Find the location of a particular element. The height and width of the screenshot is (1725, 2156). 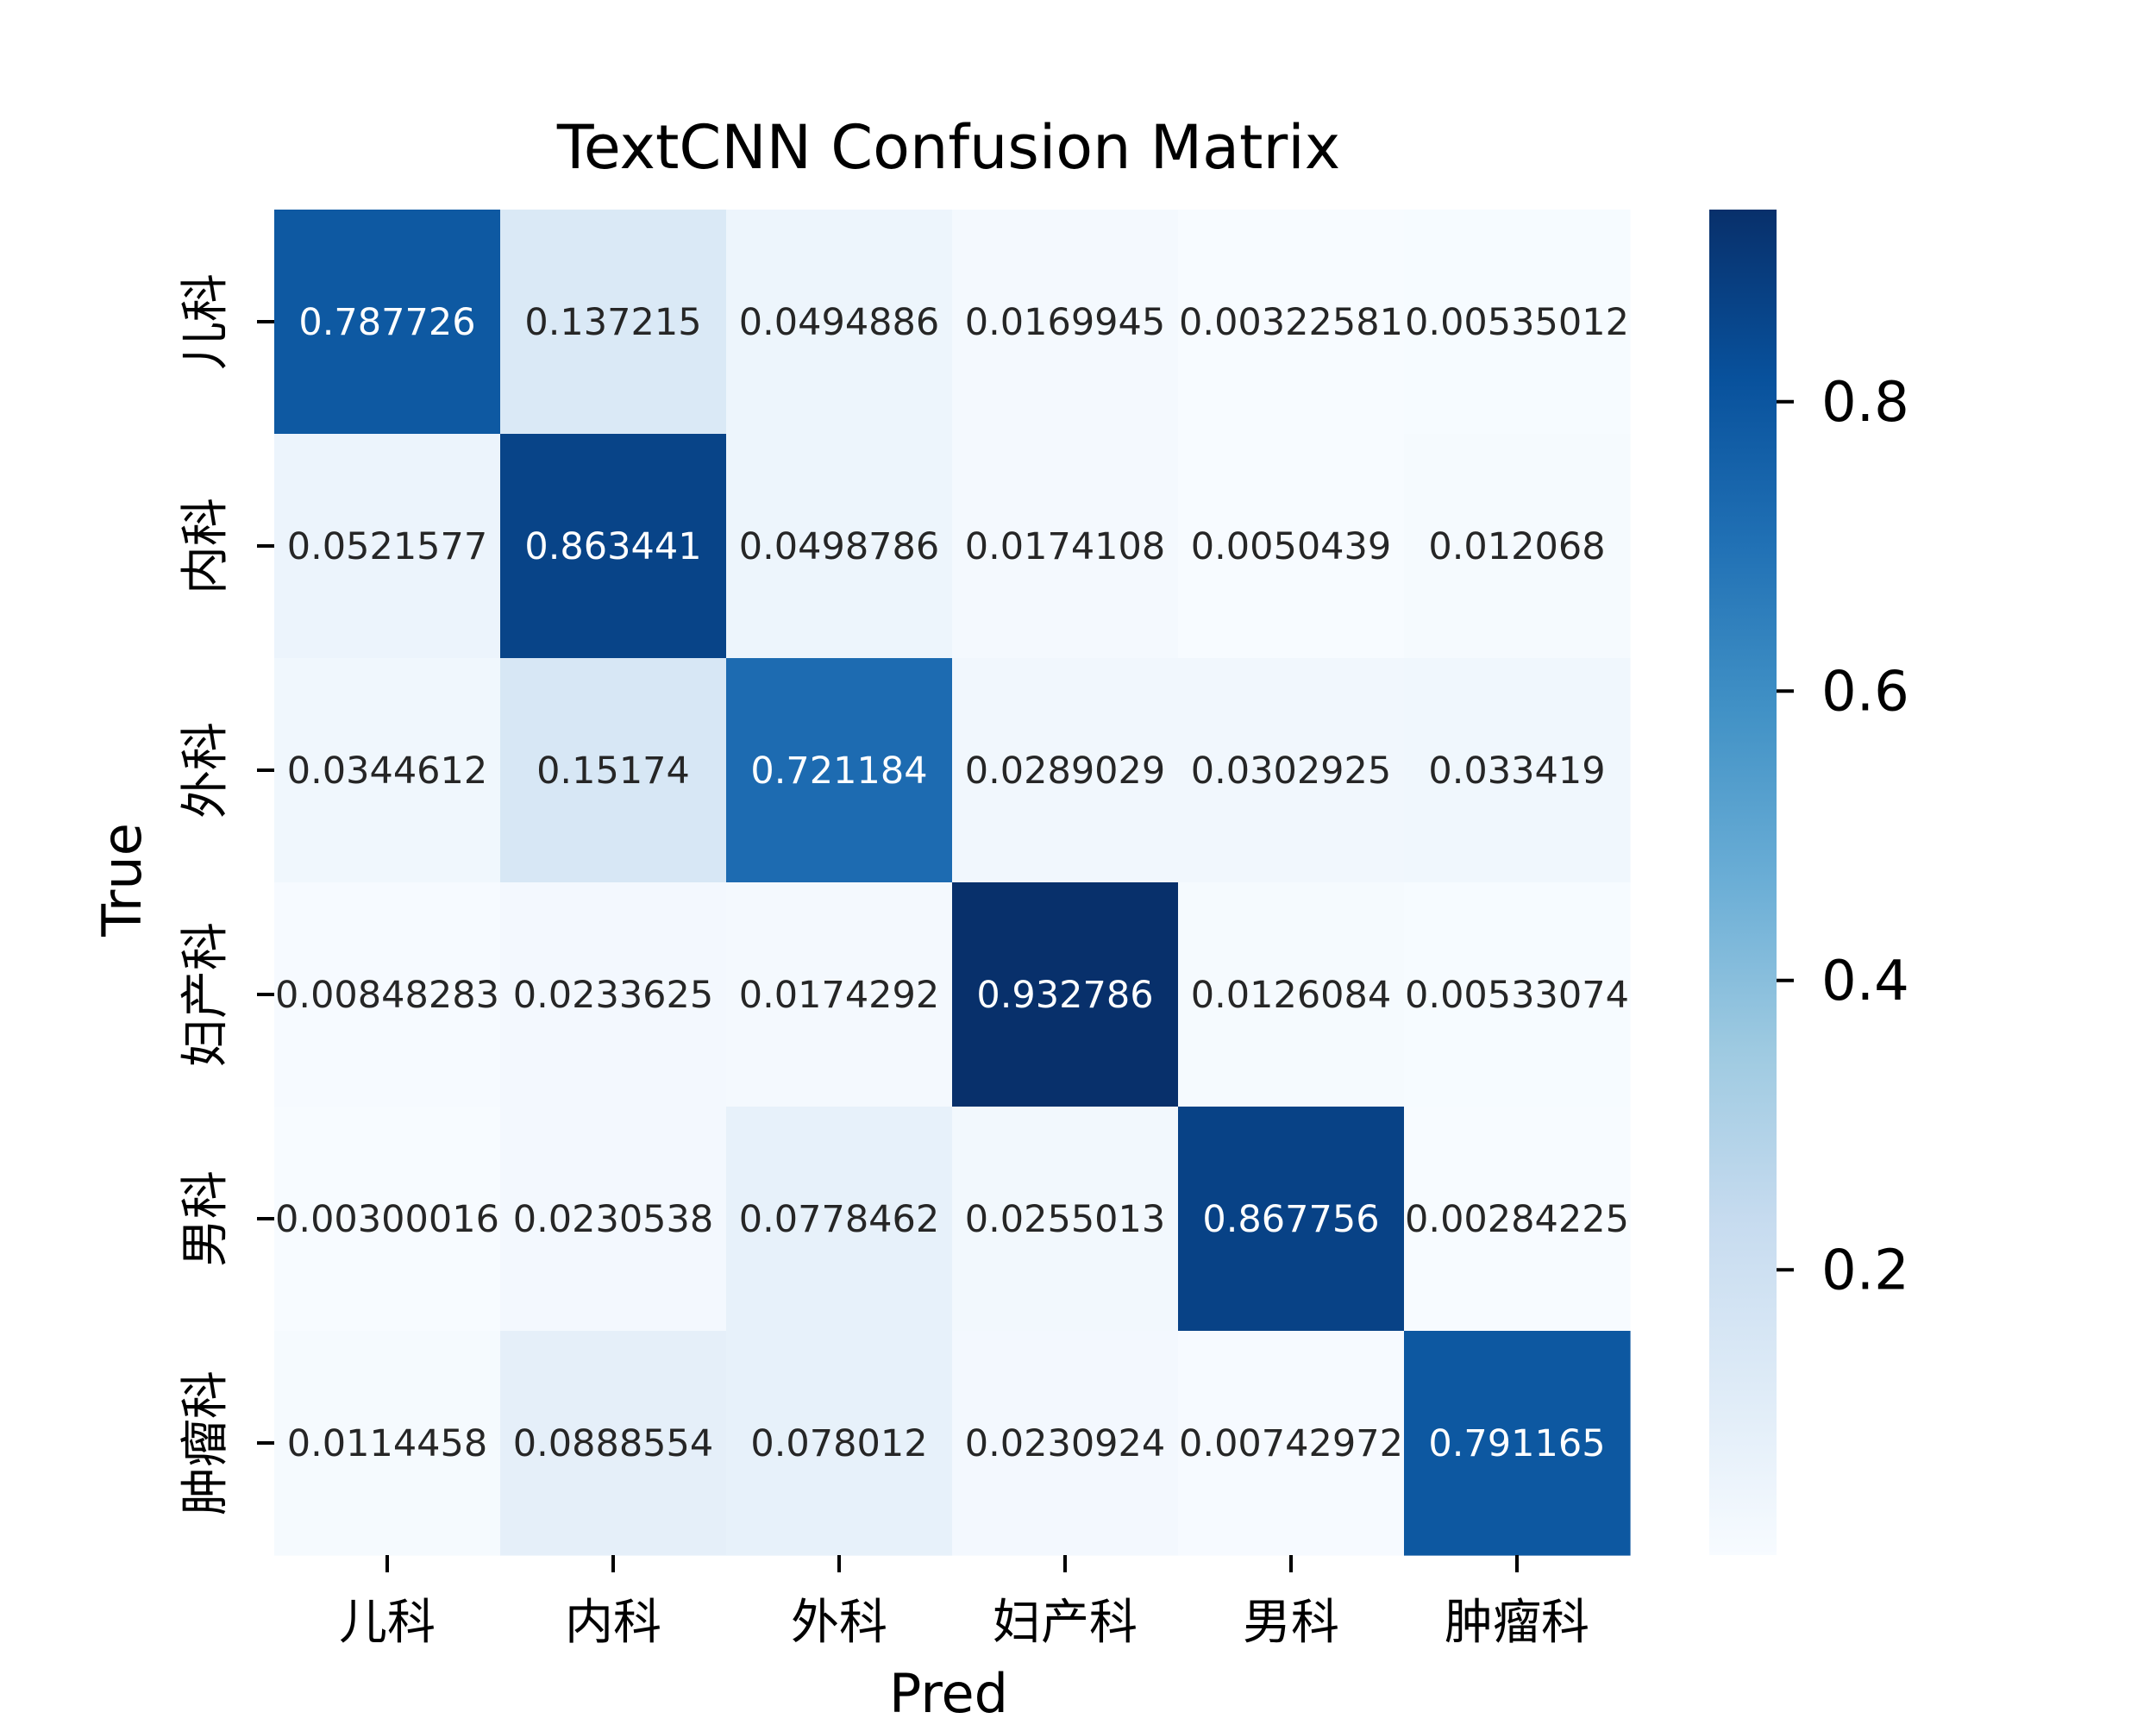

cell-value-label: 0.0230924 is located at coordinates (1065, 1444).